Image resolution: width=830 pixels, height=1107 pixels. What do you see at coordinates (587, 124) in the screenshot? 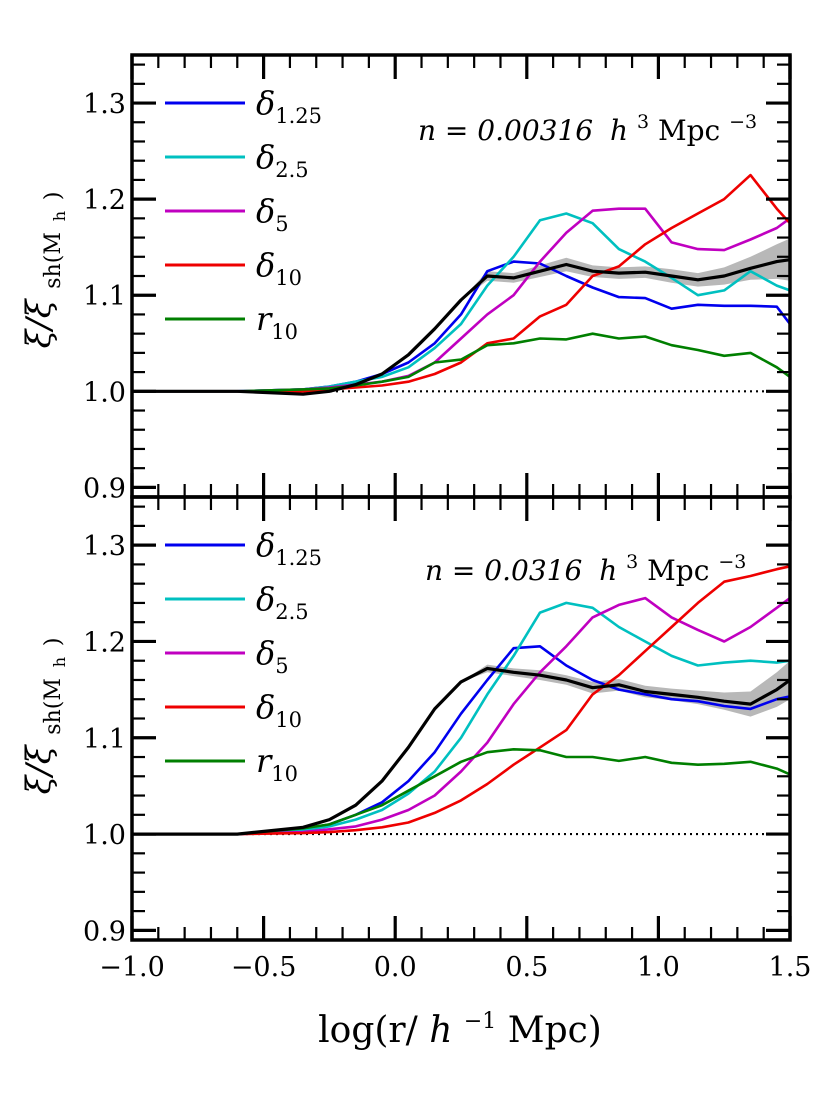
I see `density-annotation: n = 0.00316 h 3 Mpc −3` at bounding box center [587, 124].